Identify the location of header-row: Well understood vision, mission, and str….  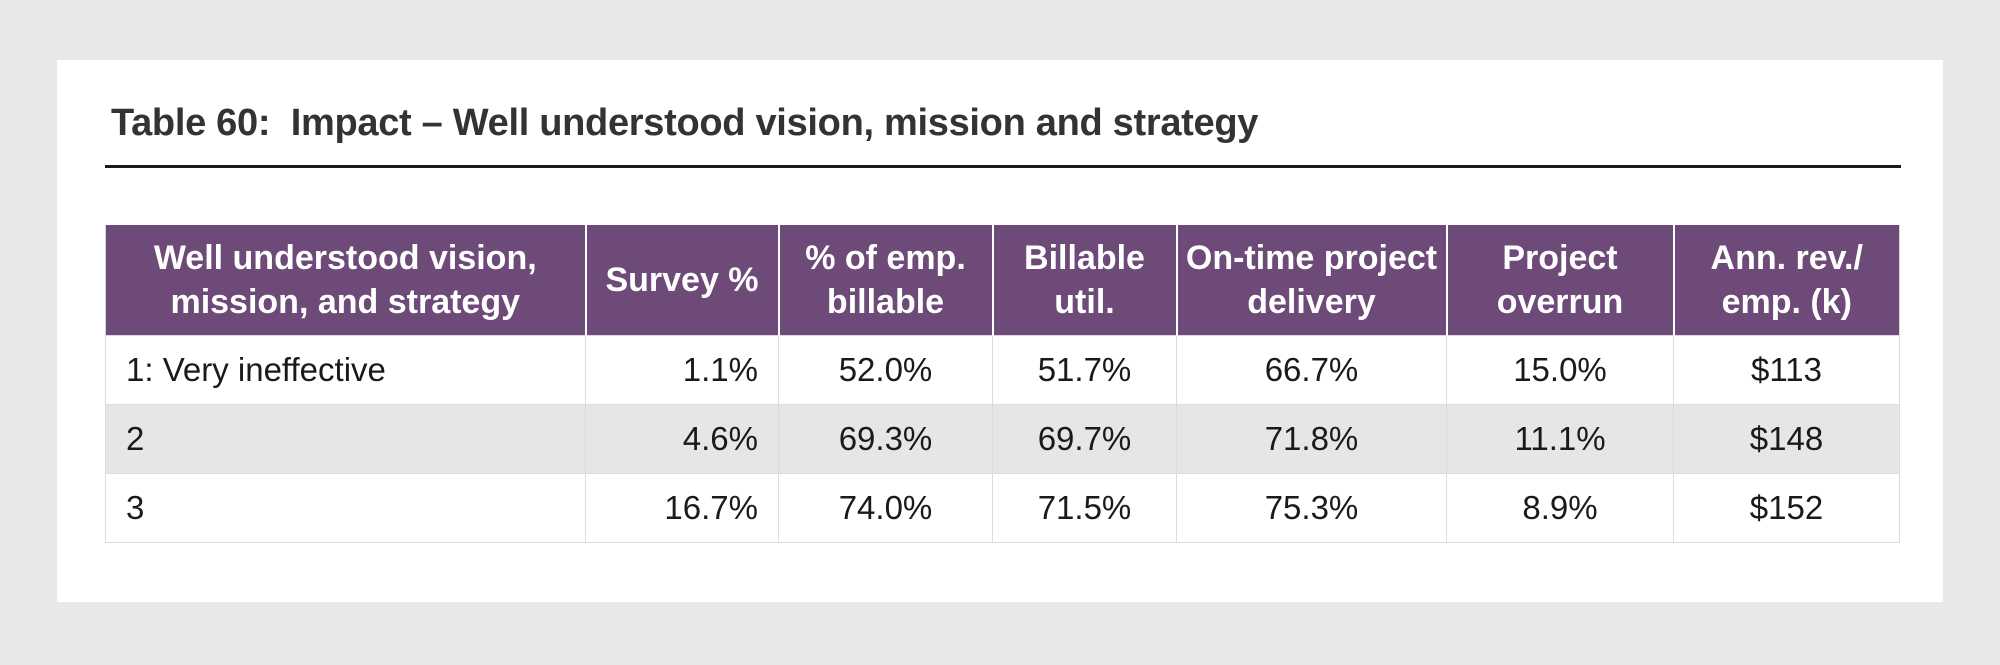
(1002, 280).